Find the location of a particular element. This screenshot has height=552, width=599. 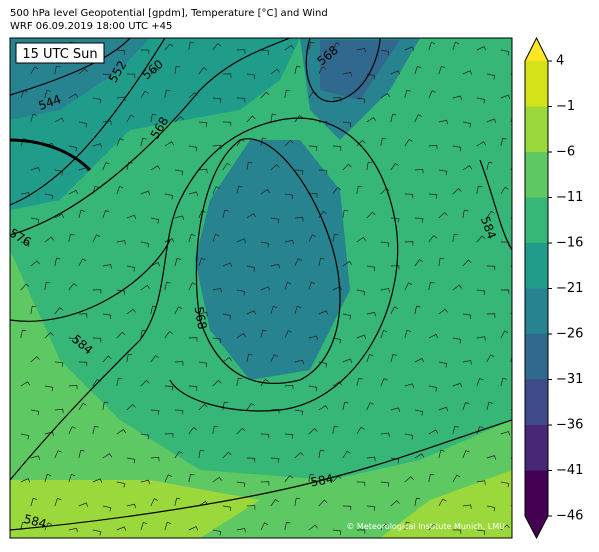

colorbar-extend-bottom is located at coordinates (536, 527).